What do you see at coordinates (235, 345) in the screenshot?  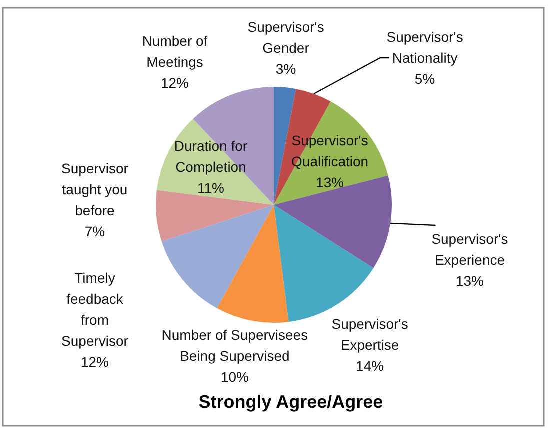 I see `slice-label: Number of Supervisees Being Supervised` at bounding box center [235, 345].